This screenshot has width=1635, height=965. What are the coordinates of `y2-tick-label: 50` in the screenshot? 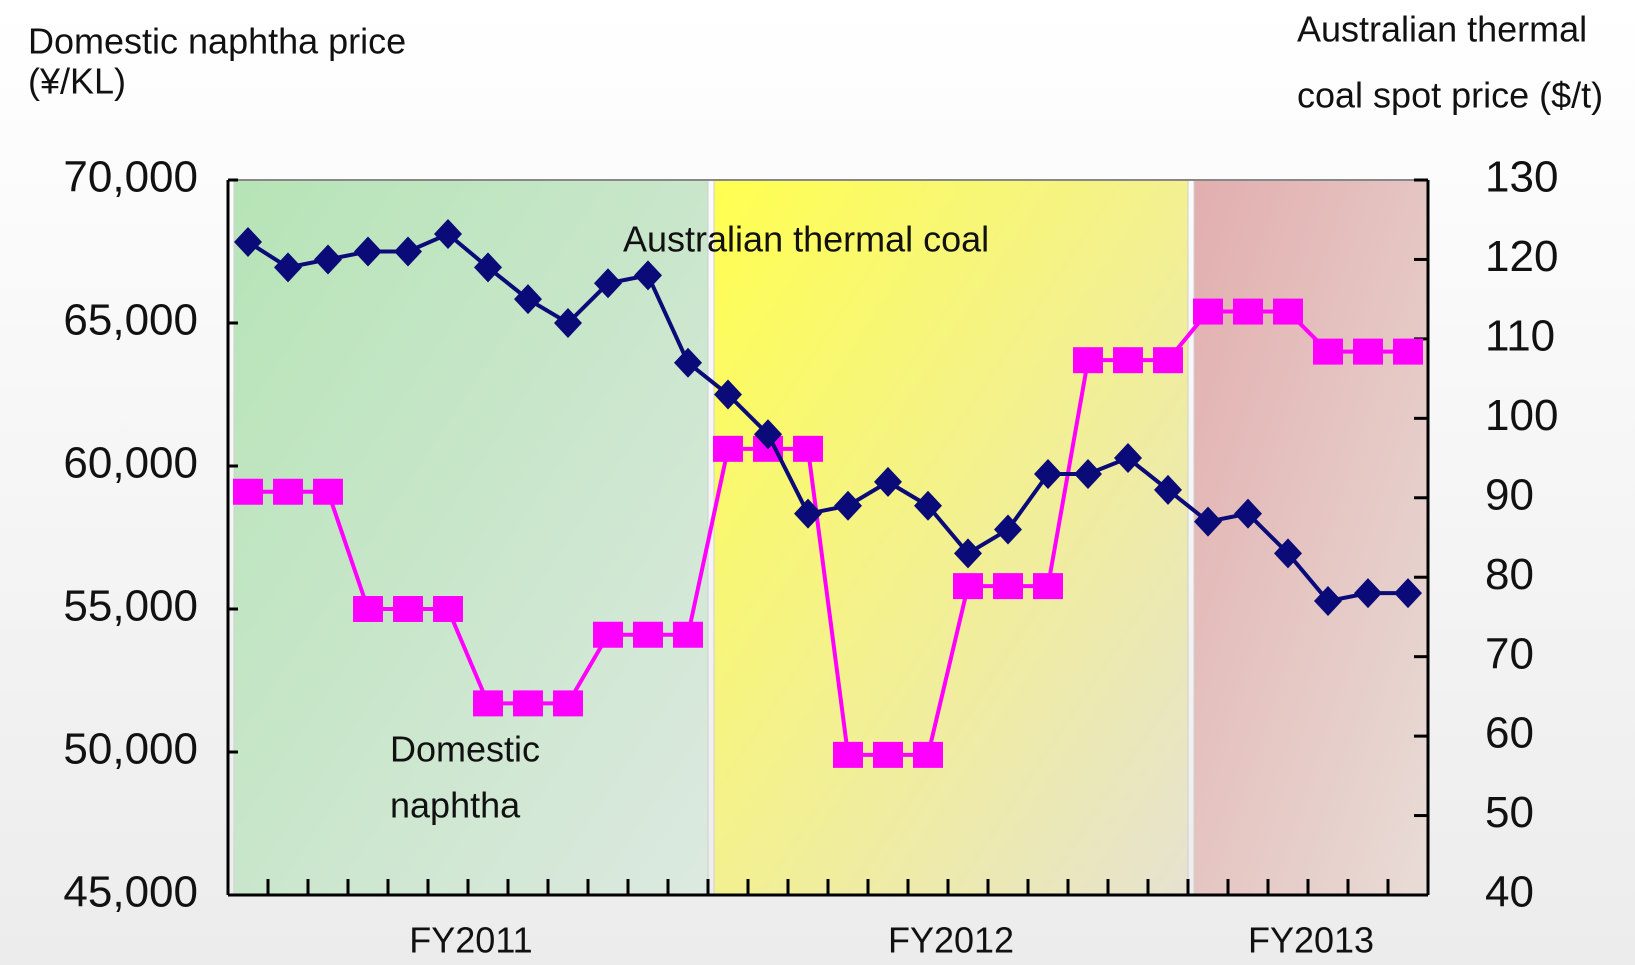 It's located at (1509, 812).